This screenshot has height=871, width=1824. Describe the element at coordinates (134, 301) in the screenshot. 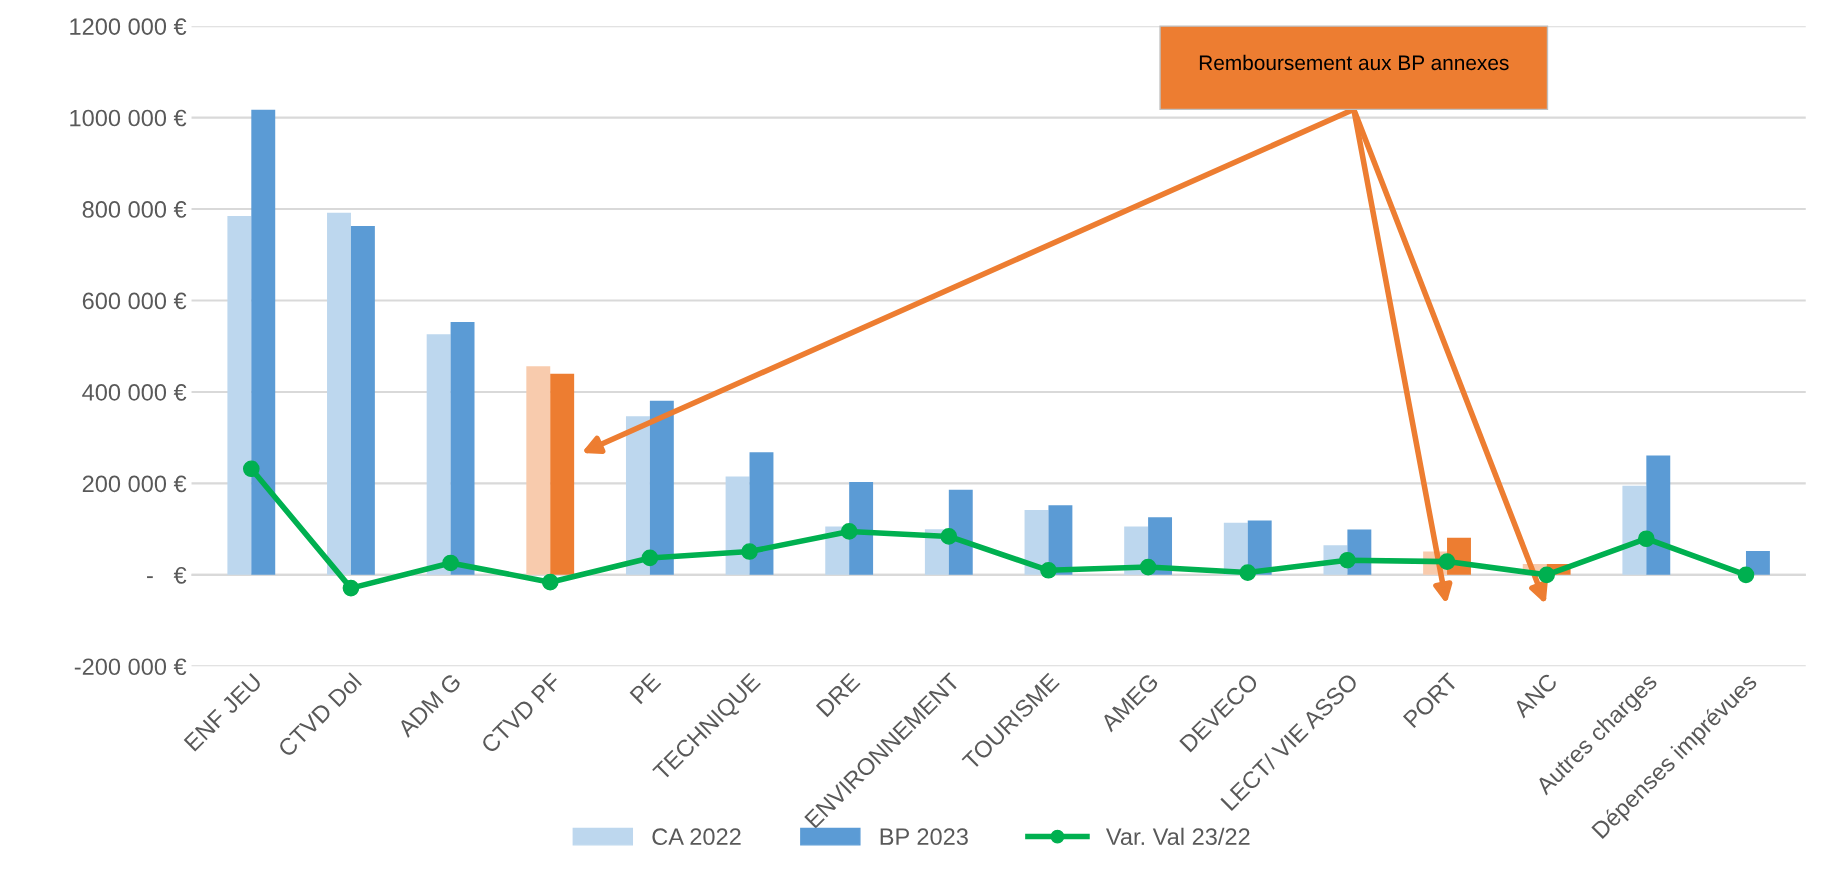

I see `y-tick-label: 600 000 €` at that location.